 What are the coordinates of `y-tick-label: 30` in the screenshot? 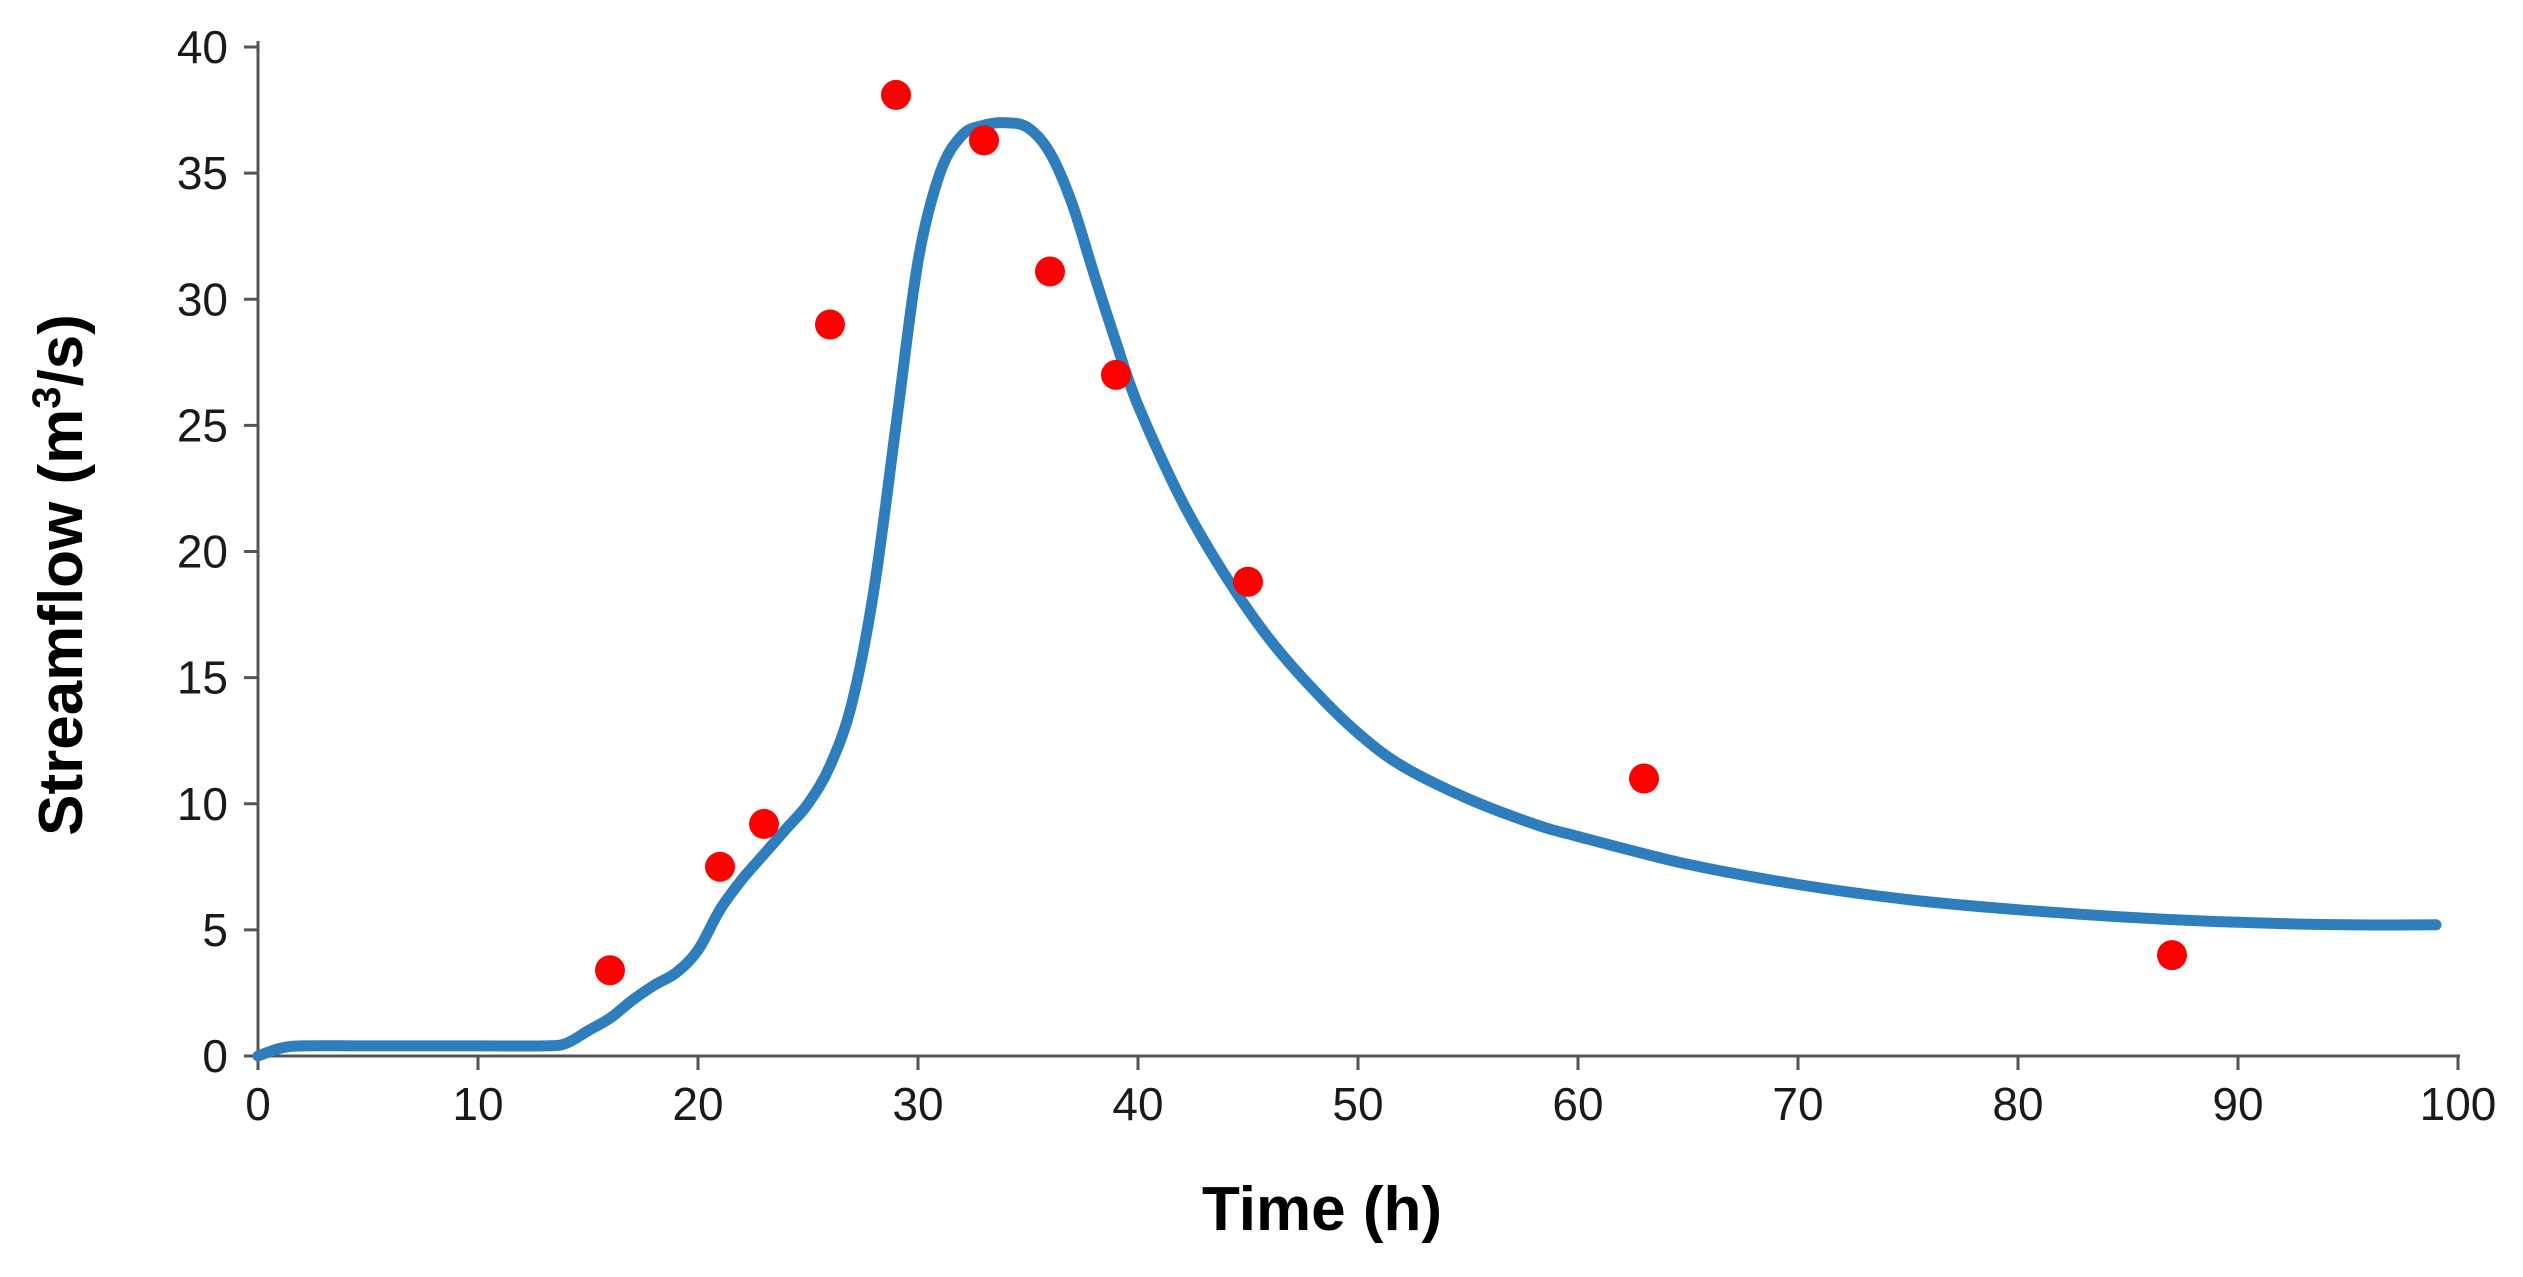 It's located at (202, 299).